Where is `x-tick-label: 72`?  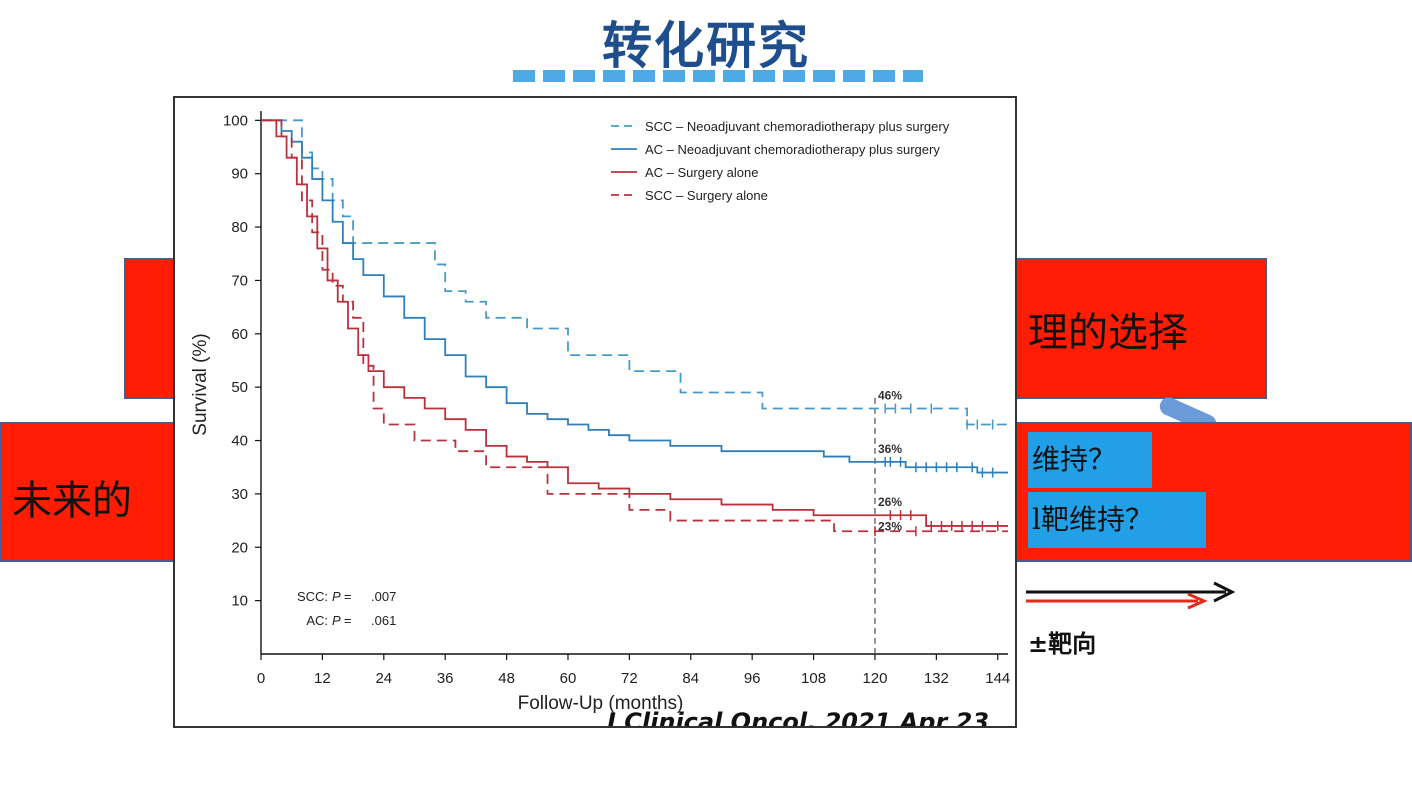
x-tick-label: 72 is located at coordinates (629, 678).